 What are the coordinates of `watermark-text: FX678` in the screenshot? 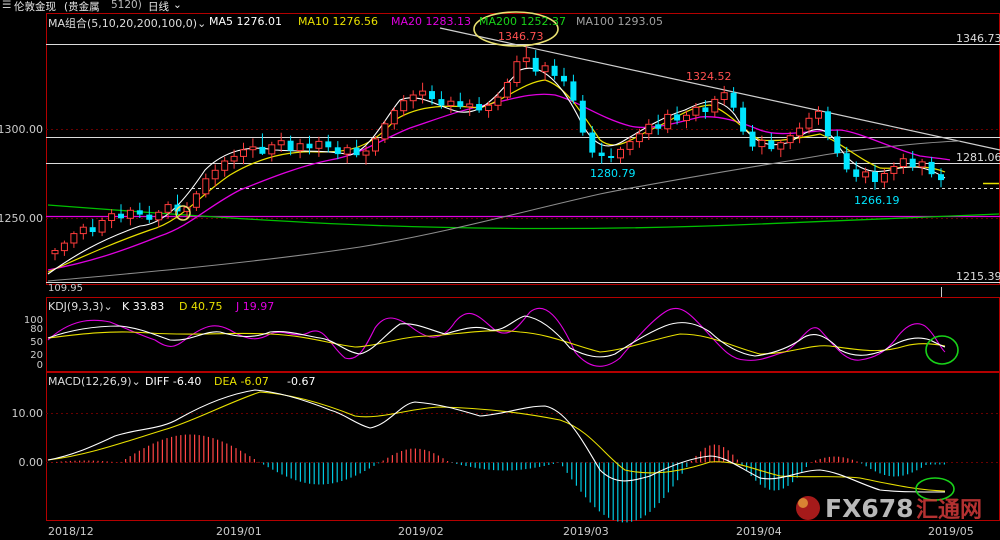 It's located at (869, 508).